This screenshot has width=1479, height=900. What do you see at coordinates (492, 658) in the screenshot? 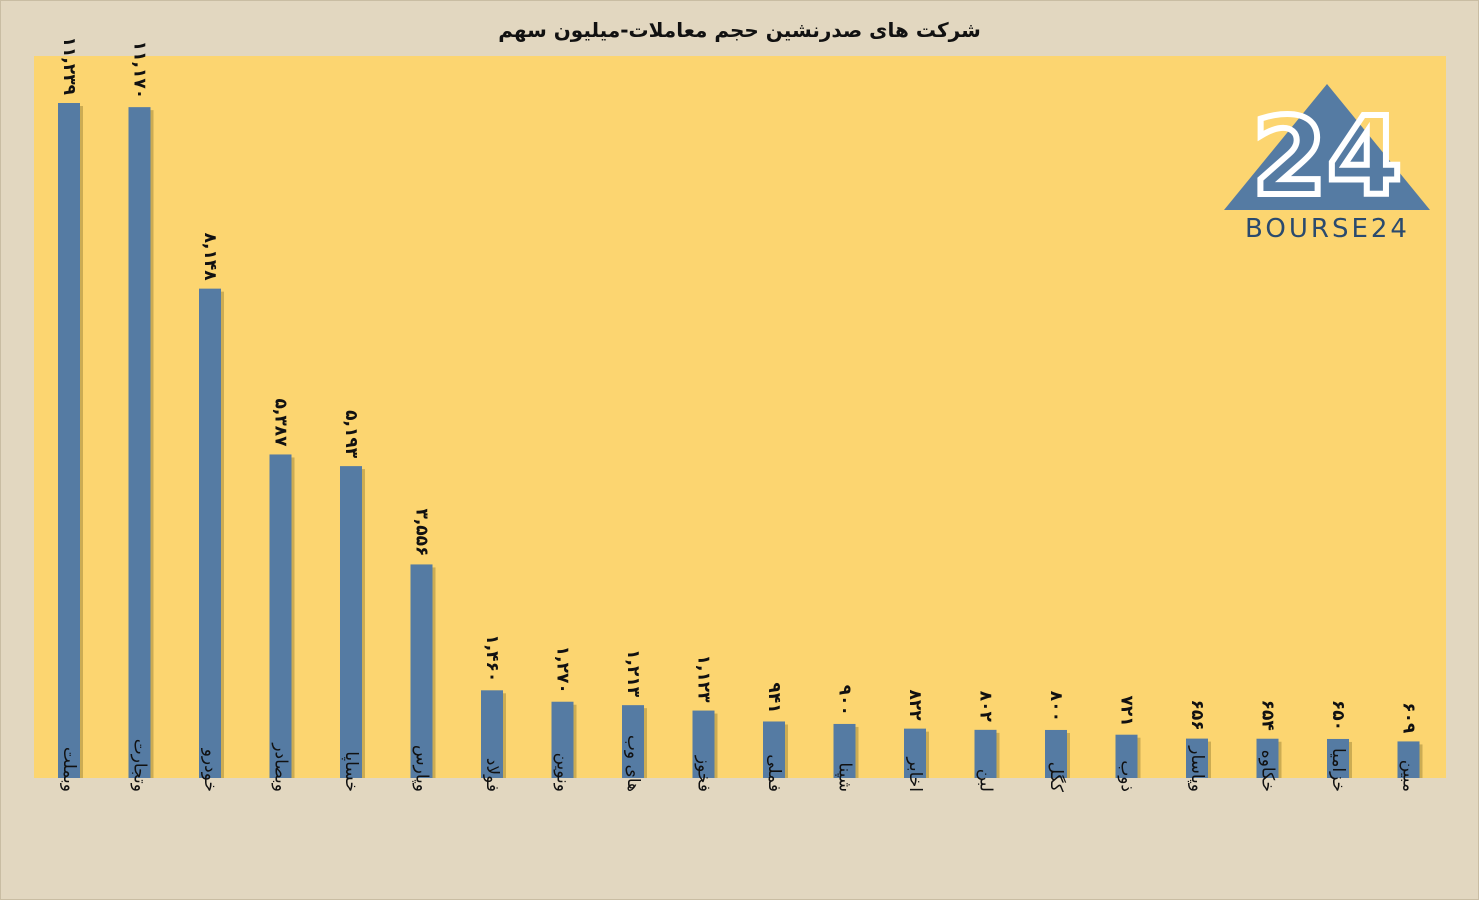
I see `data-label: ۱,۴۶۰` at bounding box center [492, 658].